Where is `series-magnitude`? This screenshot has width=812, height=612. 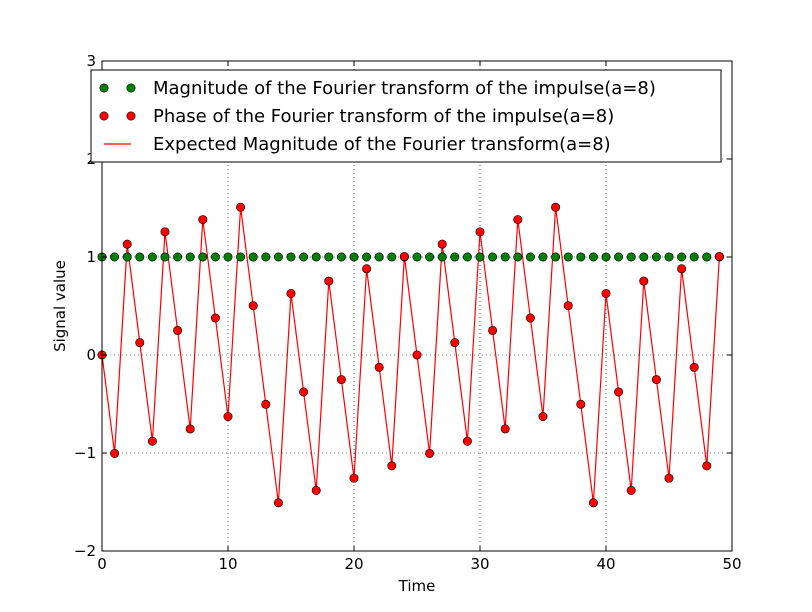 series-magnitude is located at coordinates (410, 257).